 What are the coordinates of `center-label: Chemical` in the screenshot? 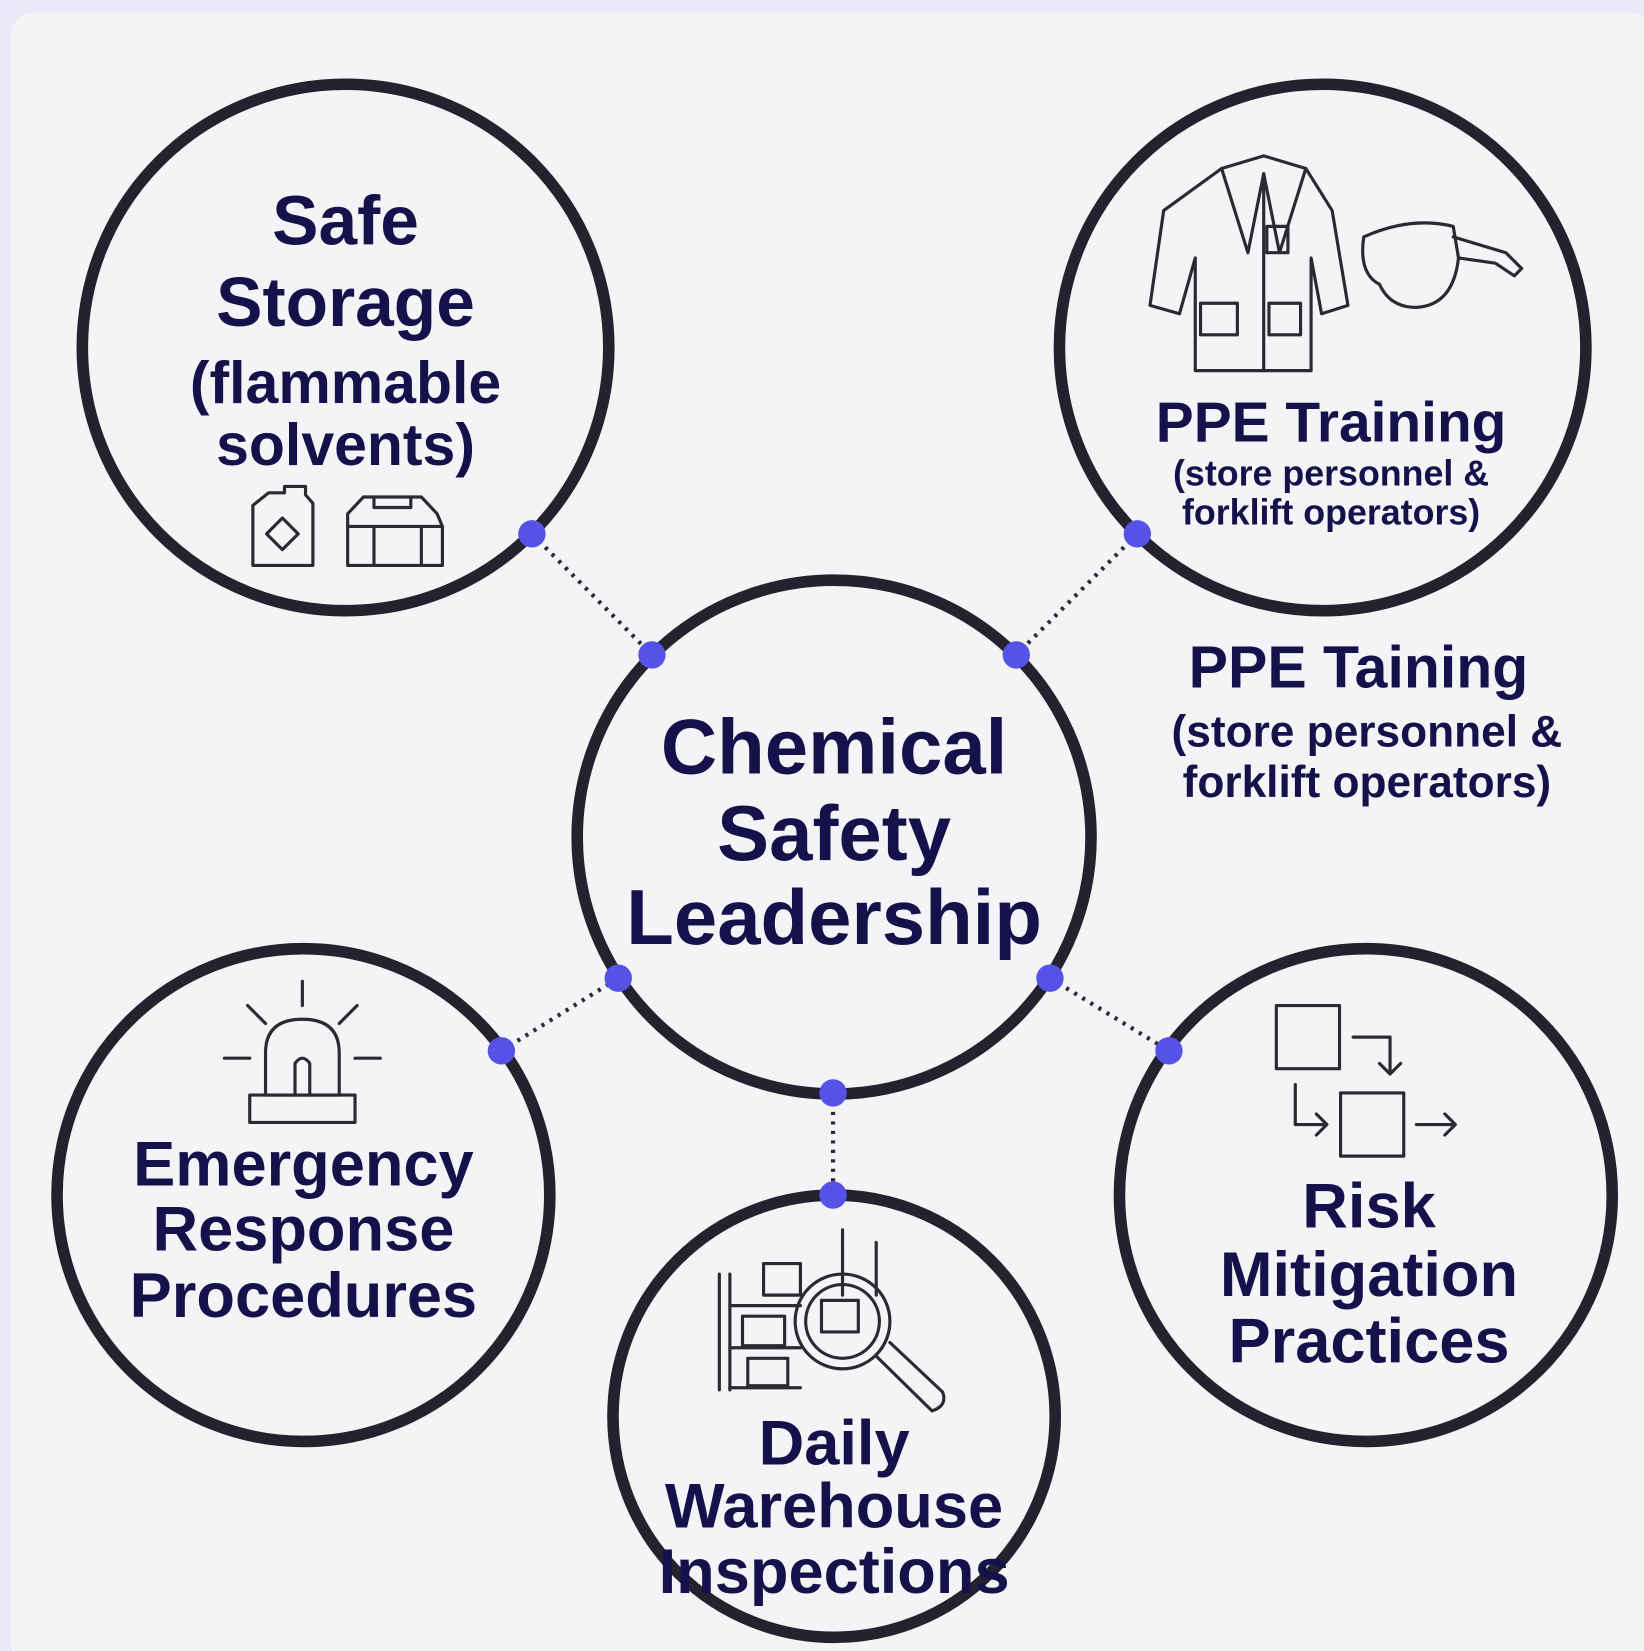 It's located at (834, 746).